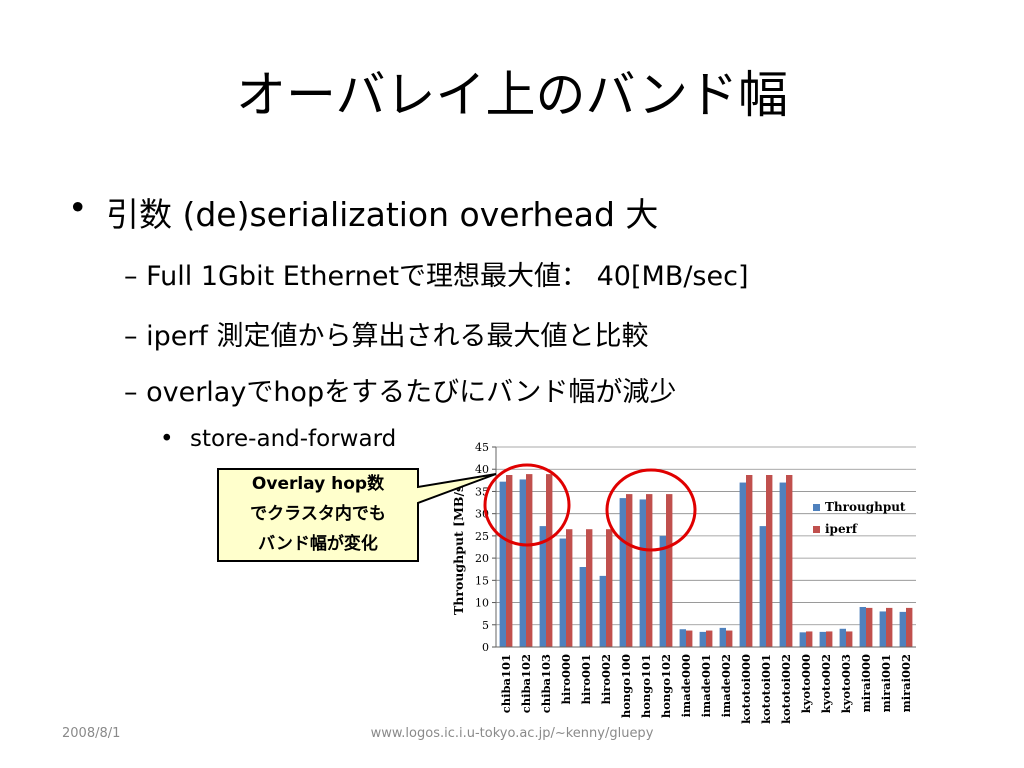  What do you see at coordinates (386, 336) in the screenshot?
I see `sub-bullet-item: – iperf 測定値から算出される最大値と比較` at bounding box center [386, 336].